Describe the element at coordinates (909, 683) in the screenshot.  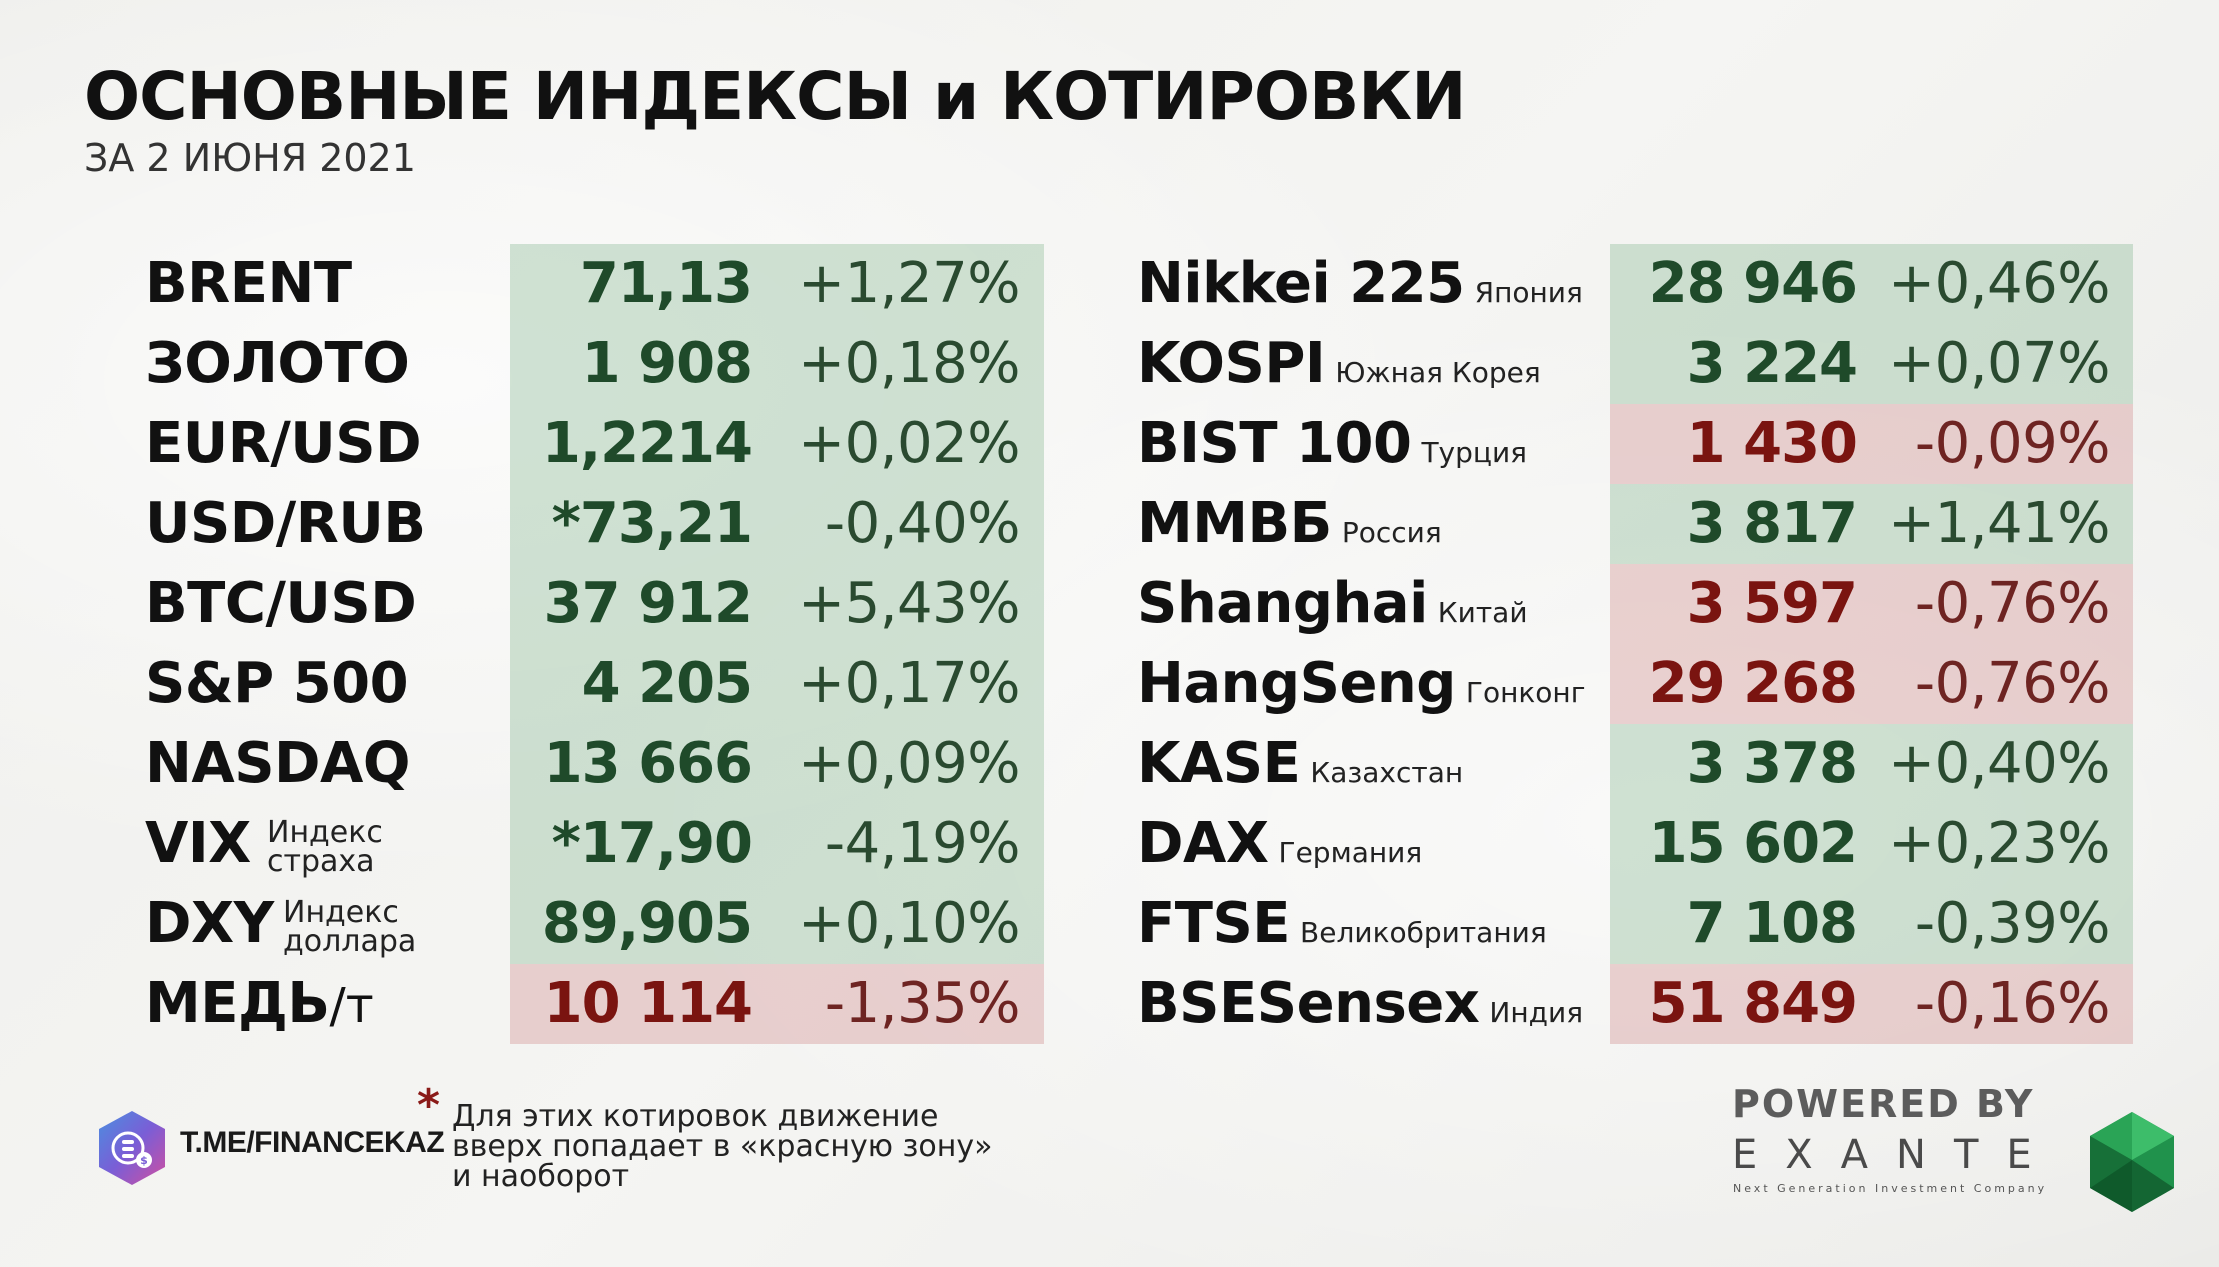
I see `quote-change: +0,17%` at that location.